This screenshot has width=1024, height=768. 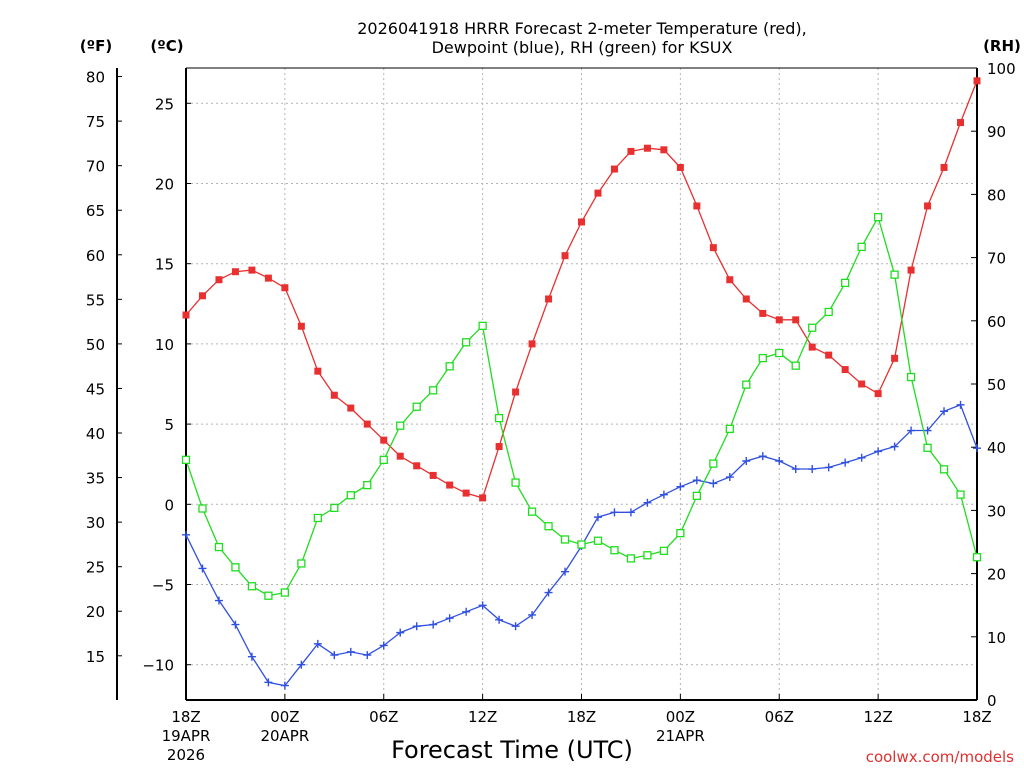 What do you see at coordinates (186, 736) in the screenshot?
I see `x-tick-date-label: 19APR` at bounding box center [186, 736].